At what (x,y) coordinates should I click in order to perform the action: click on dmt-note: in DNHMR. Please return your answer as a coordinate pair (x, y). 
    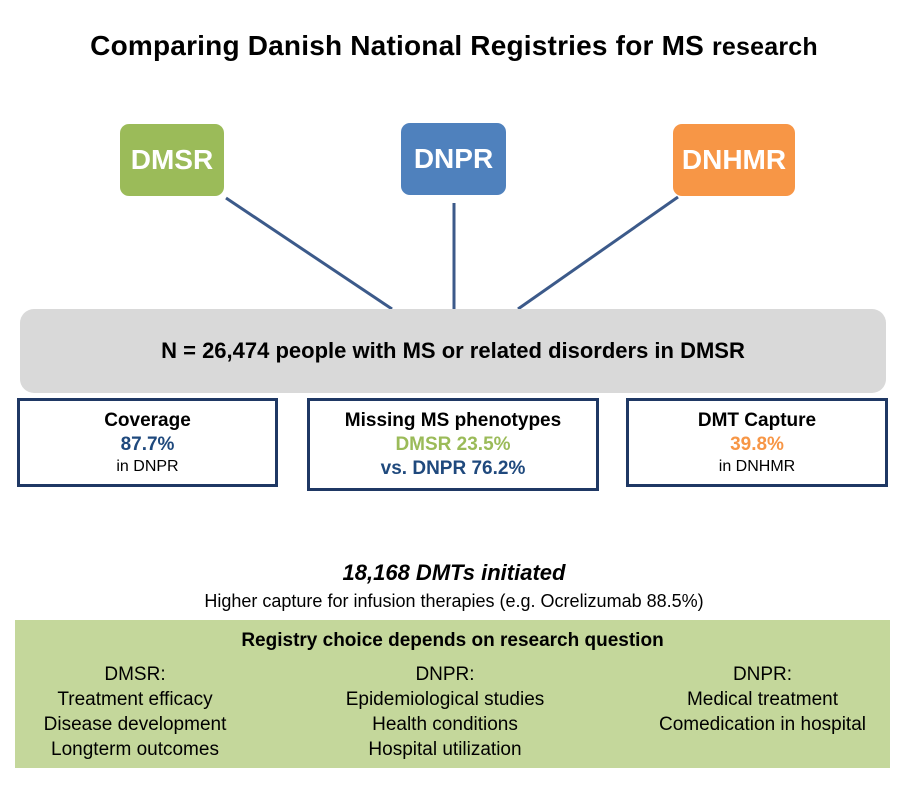
    Looking at the image, I should click on (757, 466).